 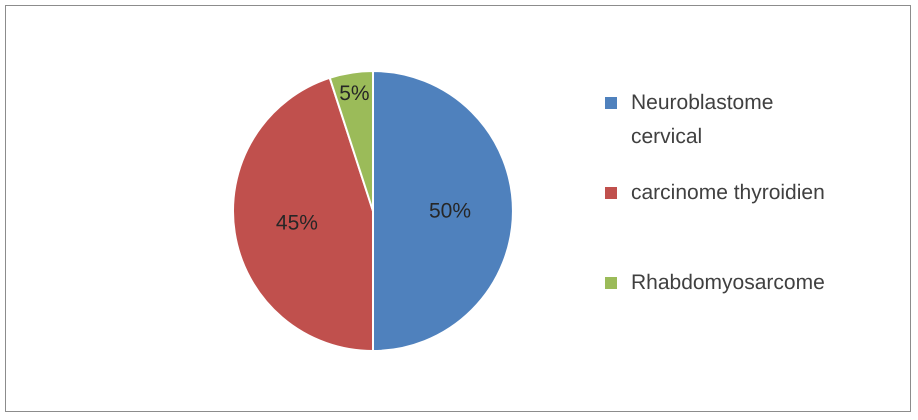 I want to click on legend-label: carcinome thyroidien, so click(x=728, y=193).